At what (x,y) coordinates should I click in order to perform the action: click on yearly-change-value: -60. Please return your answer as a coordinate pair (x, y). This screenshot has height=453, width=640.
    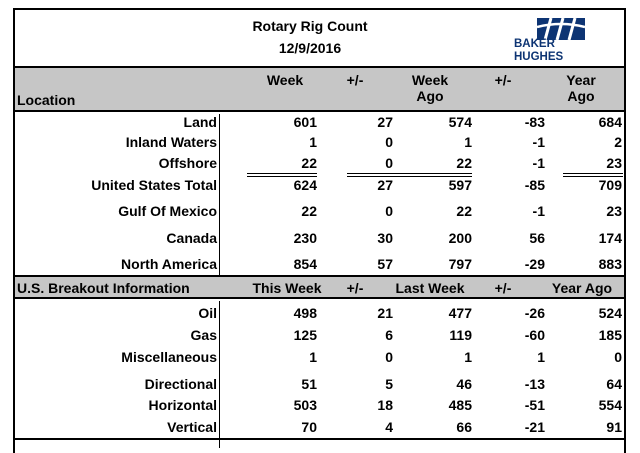
    Looking at the image, I should click on (534, 335).